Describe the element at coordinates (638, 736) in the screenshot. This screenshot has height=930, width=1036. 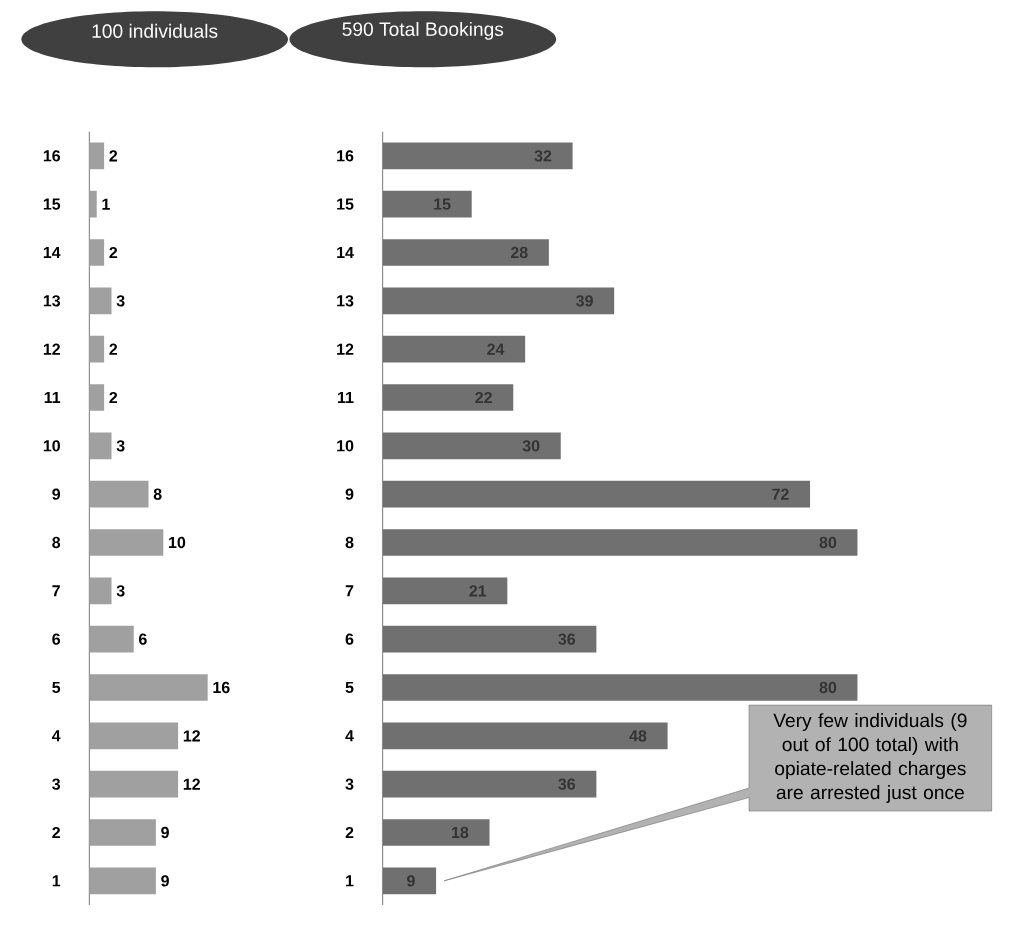
I see `data-label: 48` at that location.